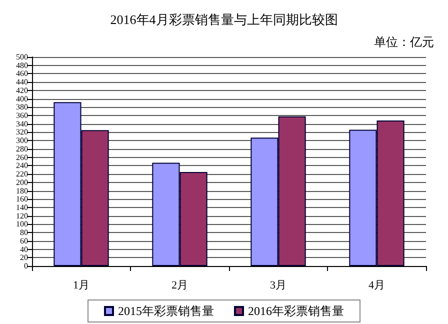 Image resolution: width=448 pixels, height=324 pixels. I want to click on y-tick-label: 60, so click(24, 241).